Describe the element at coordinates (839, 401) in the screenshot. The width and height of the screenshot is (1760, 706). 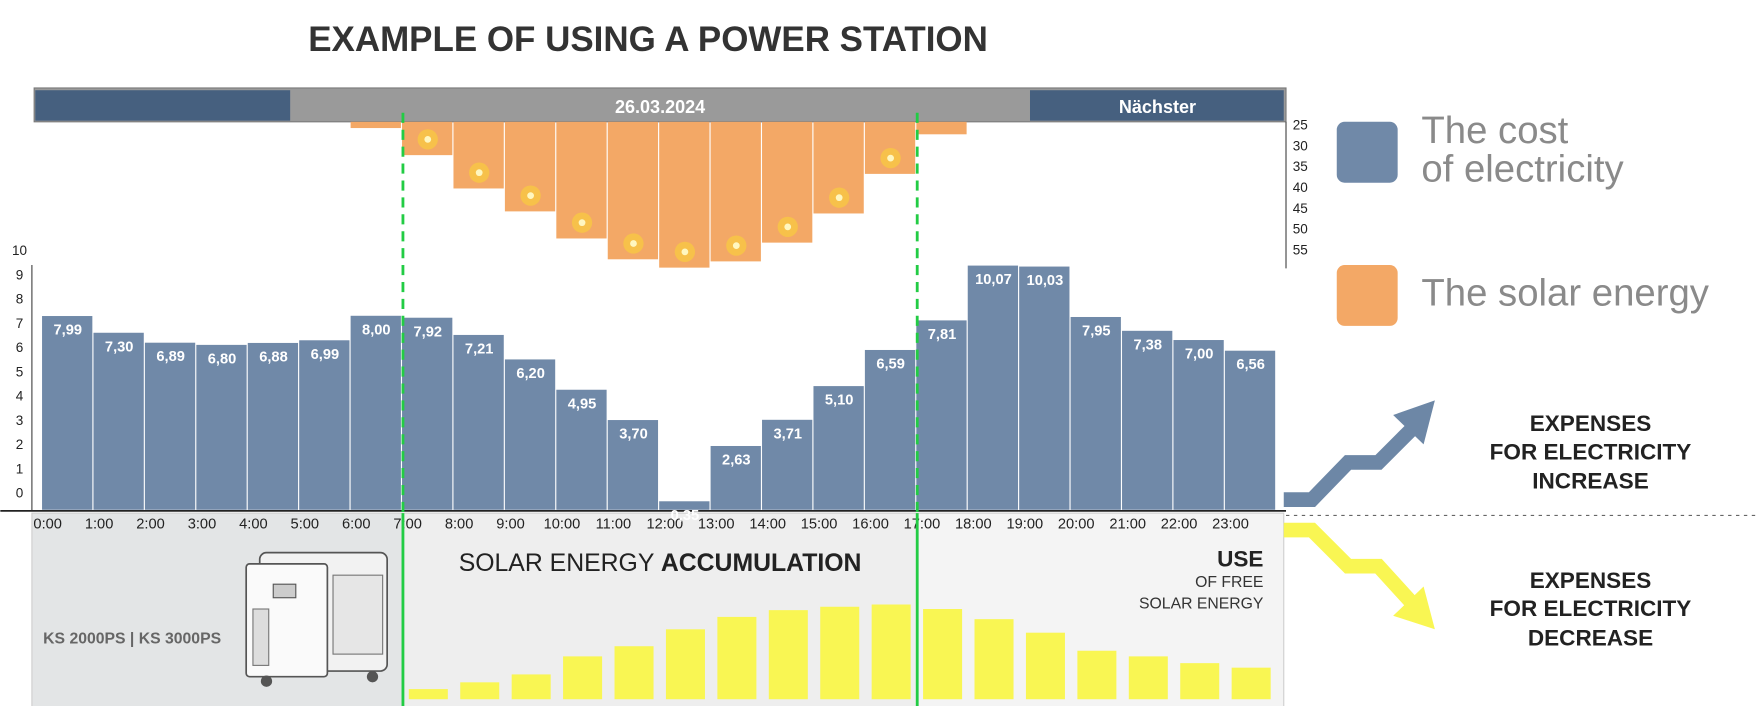
I see `value-label: 5,10` at that location.